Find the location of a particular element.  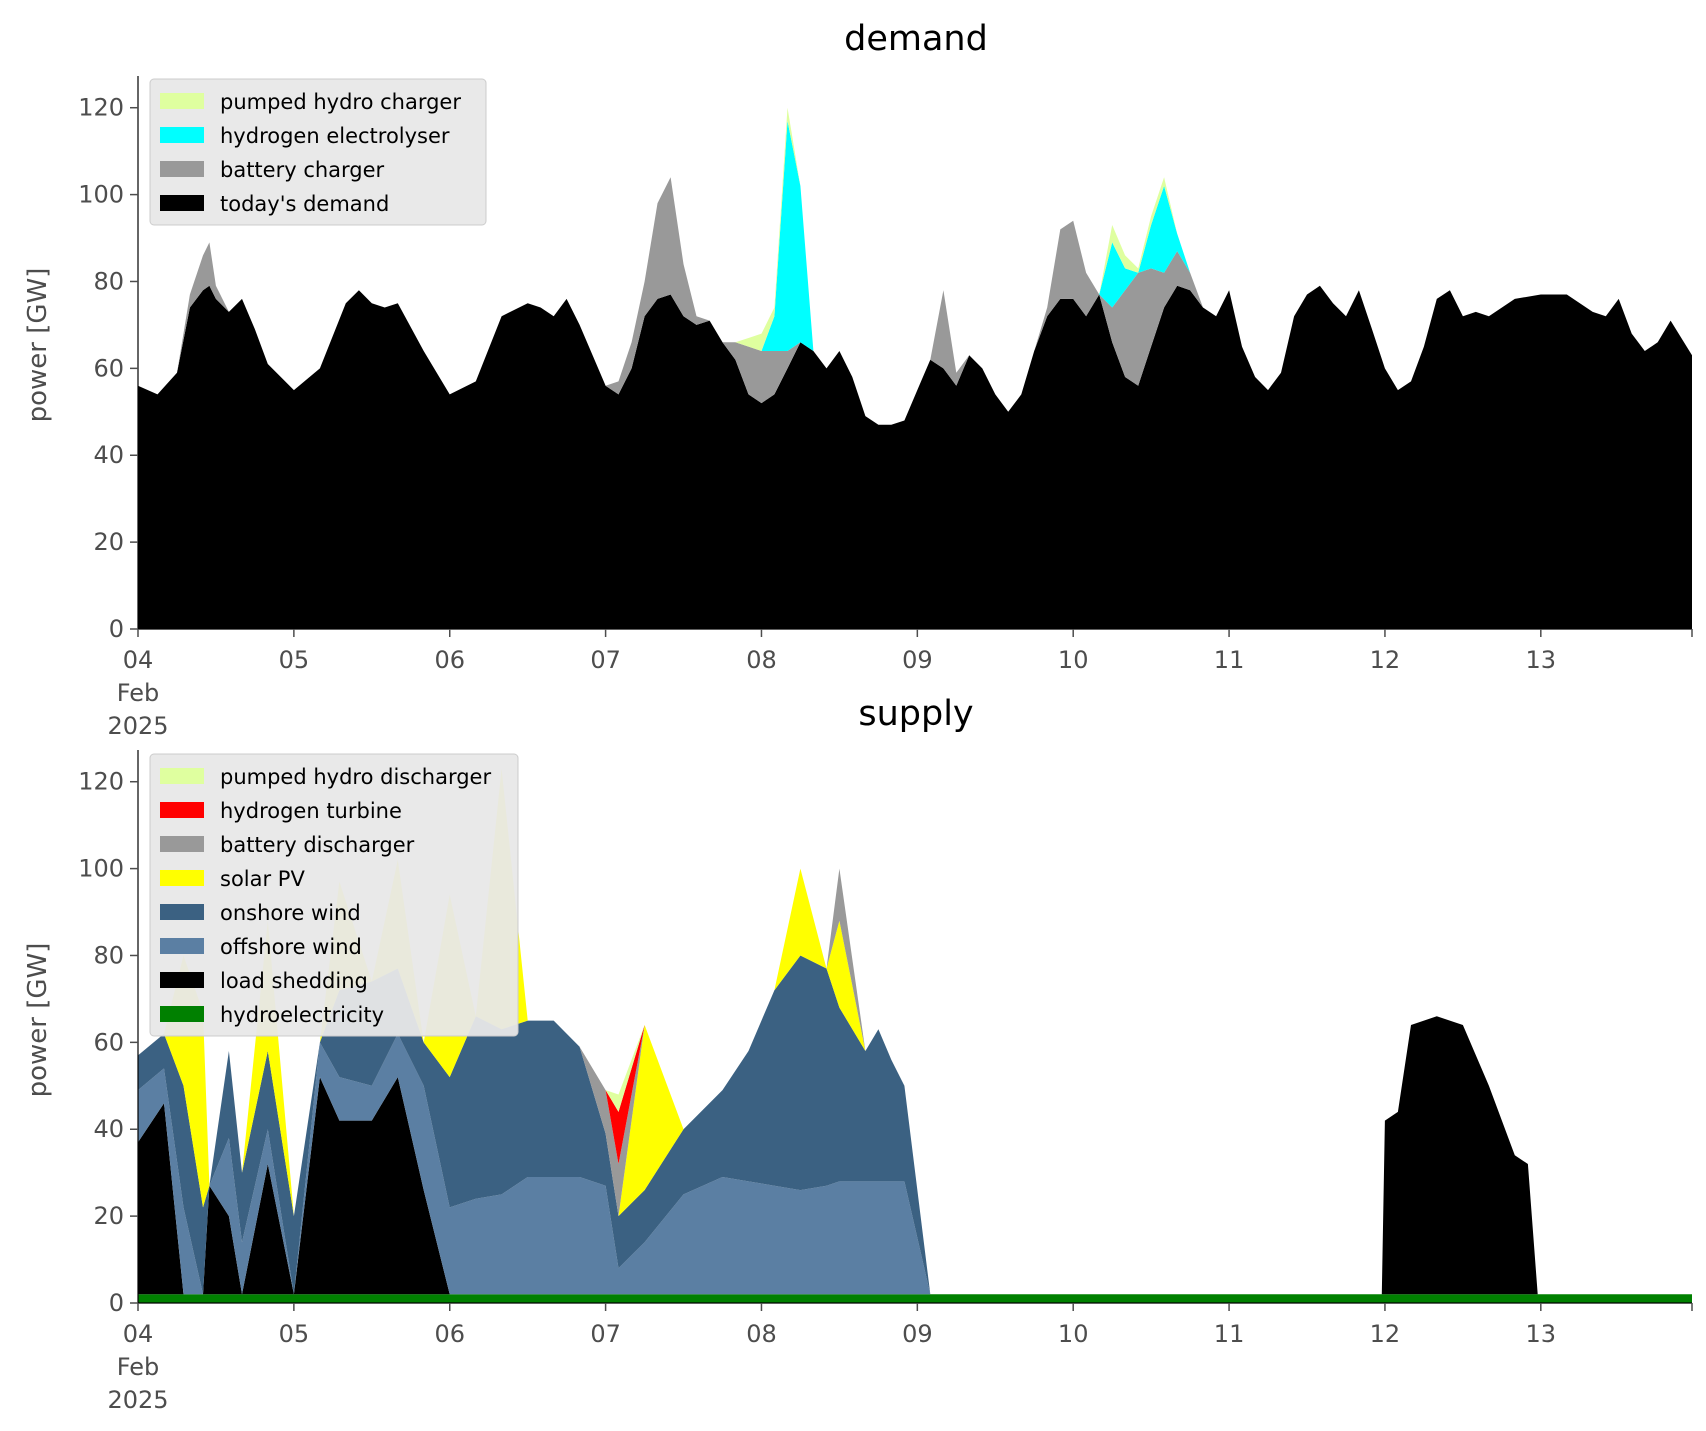

legend-label: onshore wind is located at coordinates (290, 913).